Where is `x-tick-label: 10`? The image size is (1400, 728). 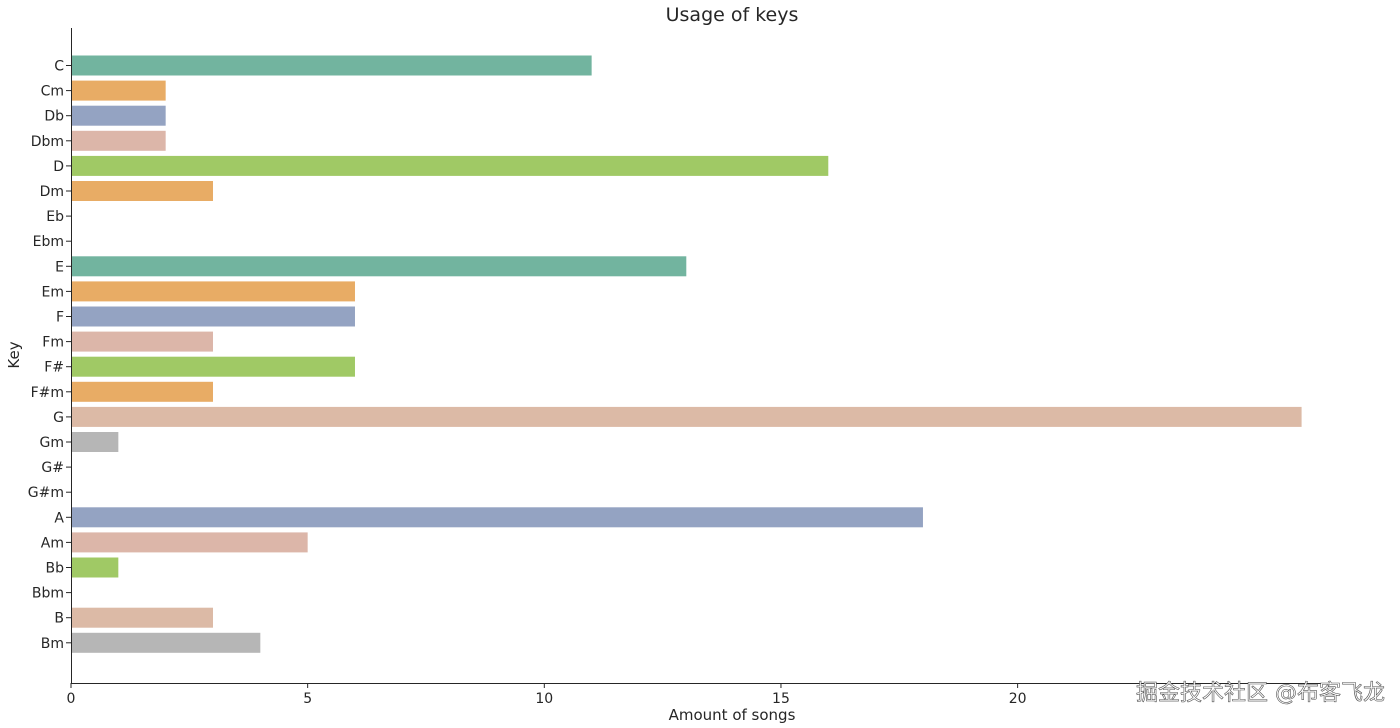 x-tick-label: 10 is located at coordinates (544, 699).